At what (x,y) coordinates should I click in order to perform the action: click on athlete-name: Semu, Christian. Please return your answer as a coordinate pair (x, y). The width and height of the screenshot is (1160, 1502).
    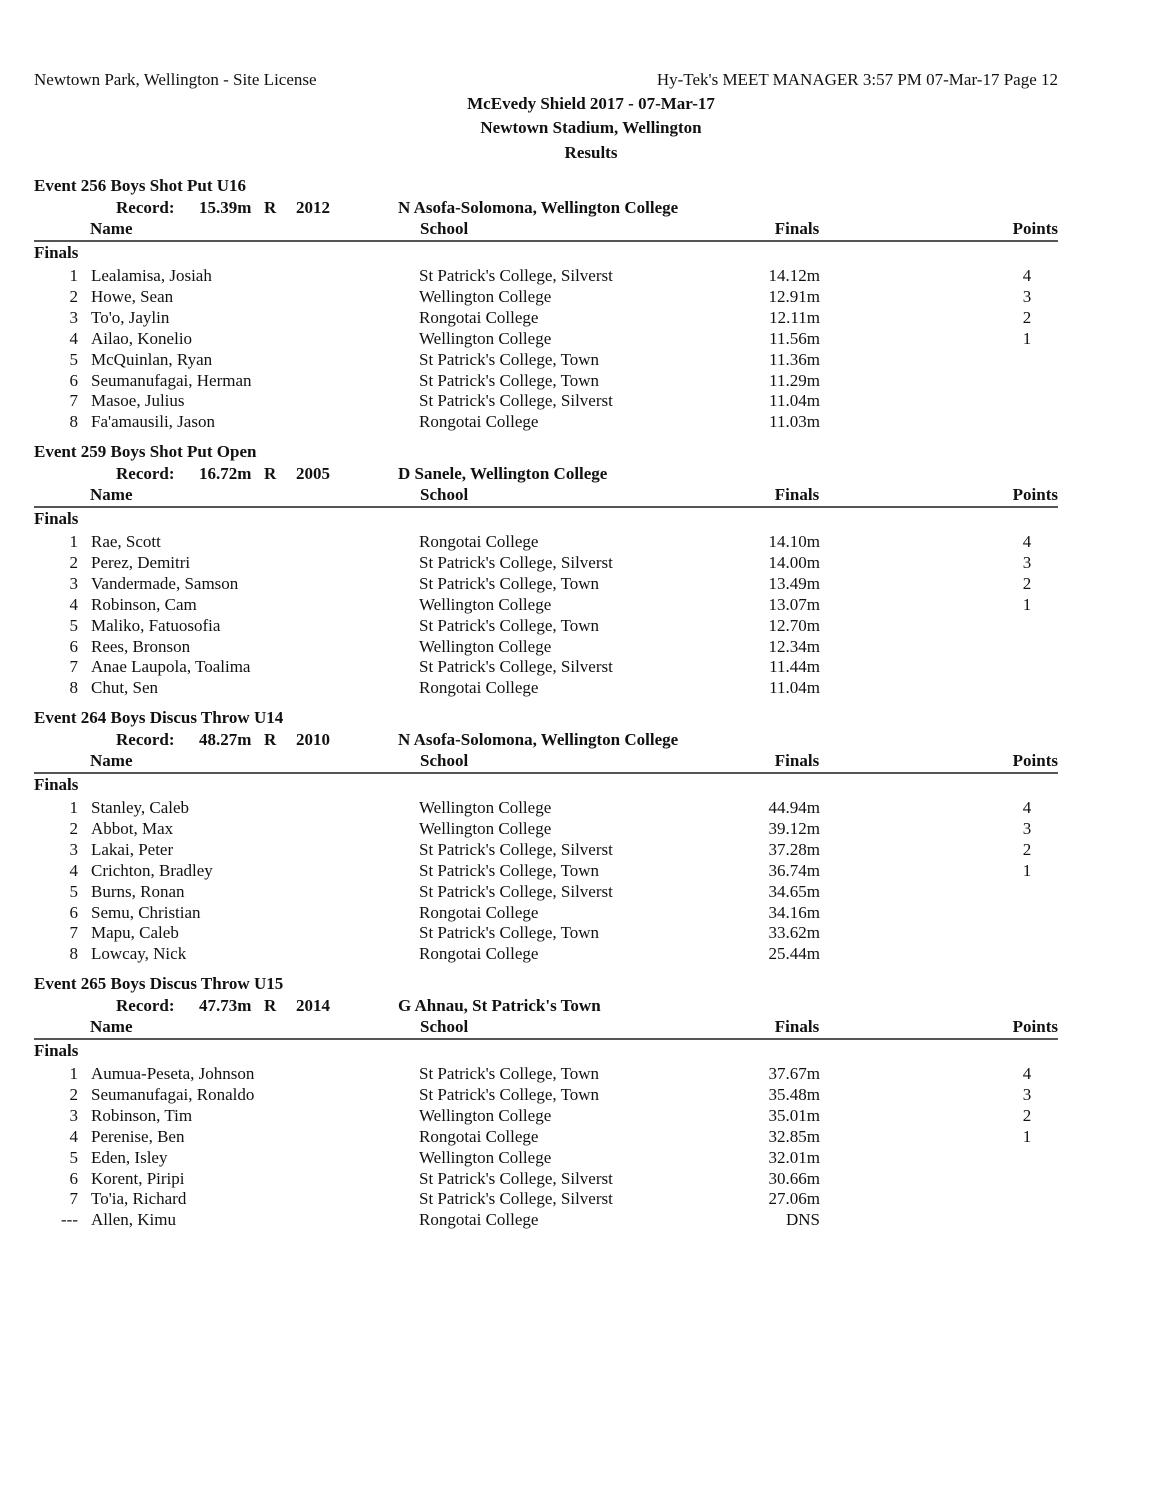
    Looking at the image, I should click on (146, 912).